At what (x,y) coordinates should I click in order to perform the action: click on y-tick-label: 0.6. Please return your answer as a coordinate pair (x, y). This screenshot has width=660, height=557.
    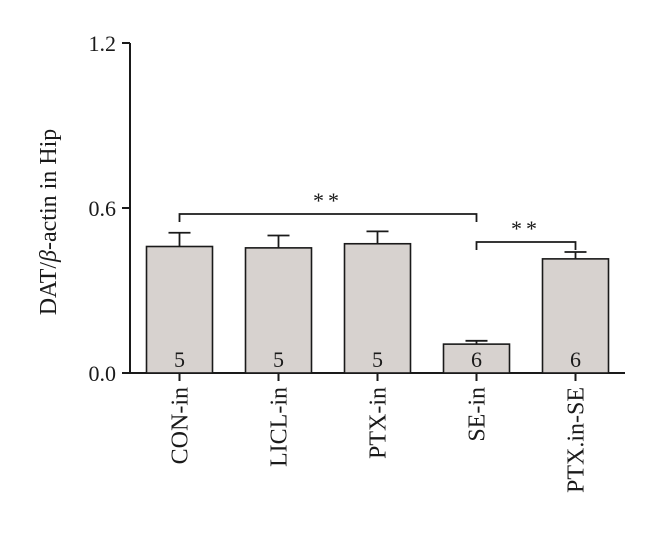
    Looking at the image, I should click on (103, 208).